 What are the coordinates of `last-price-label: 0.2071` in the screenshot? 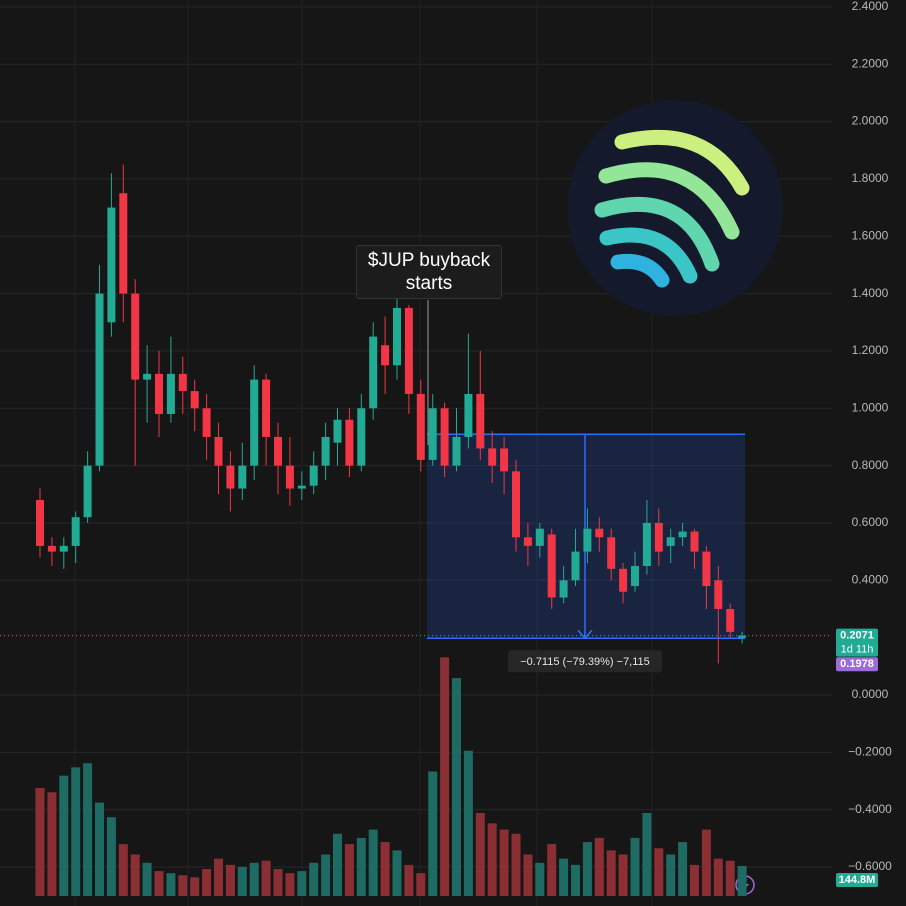 It's located at (857, 636).